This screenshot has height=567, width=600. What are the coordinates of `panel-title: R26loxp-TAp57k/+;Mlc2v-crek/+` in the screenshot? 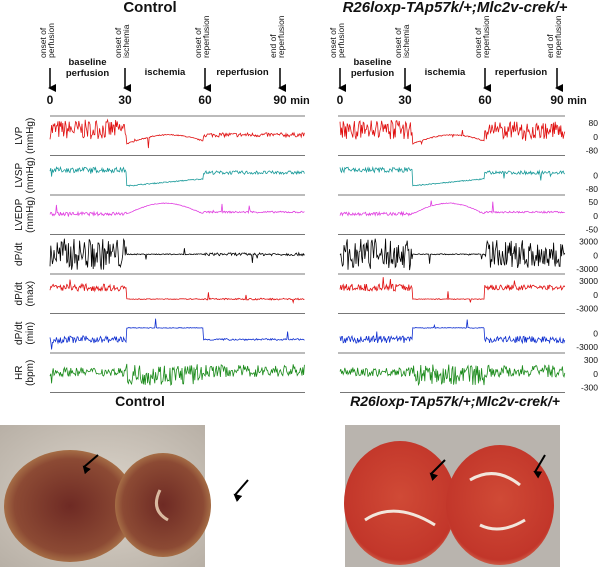 It's located at (455, 8).